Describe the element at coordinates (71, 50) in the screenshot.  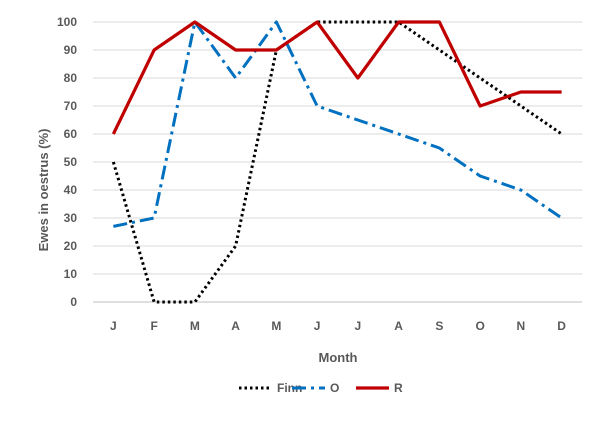
I see `y-tick-label: 90` at that location.